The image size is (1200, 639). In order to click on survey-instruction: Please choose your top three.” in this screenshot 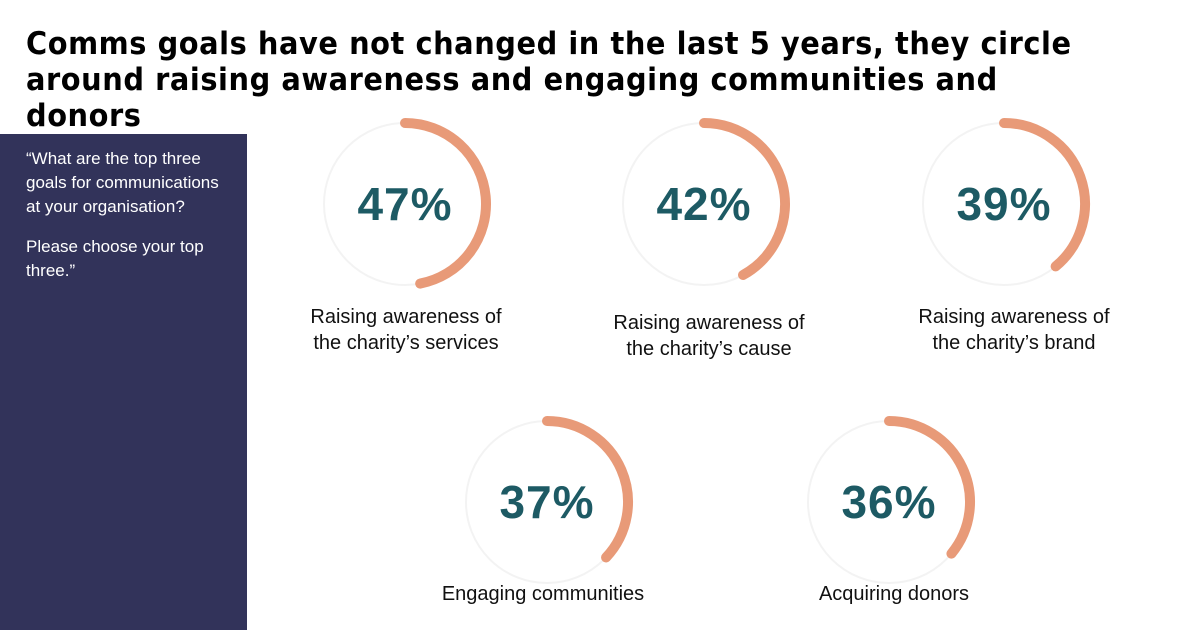, I will do `click(115, 258)`.